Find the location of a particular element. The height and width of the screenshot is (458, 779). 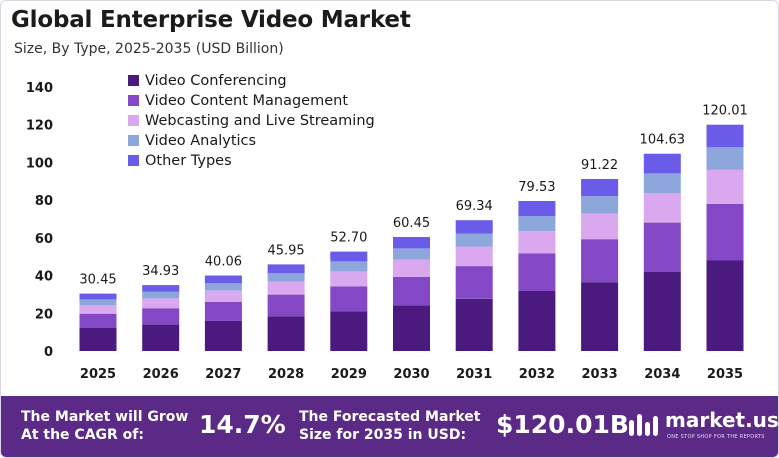

y-tick-label: 60 is located at coordinates (44, 239).